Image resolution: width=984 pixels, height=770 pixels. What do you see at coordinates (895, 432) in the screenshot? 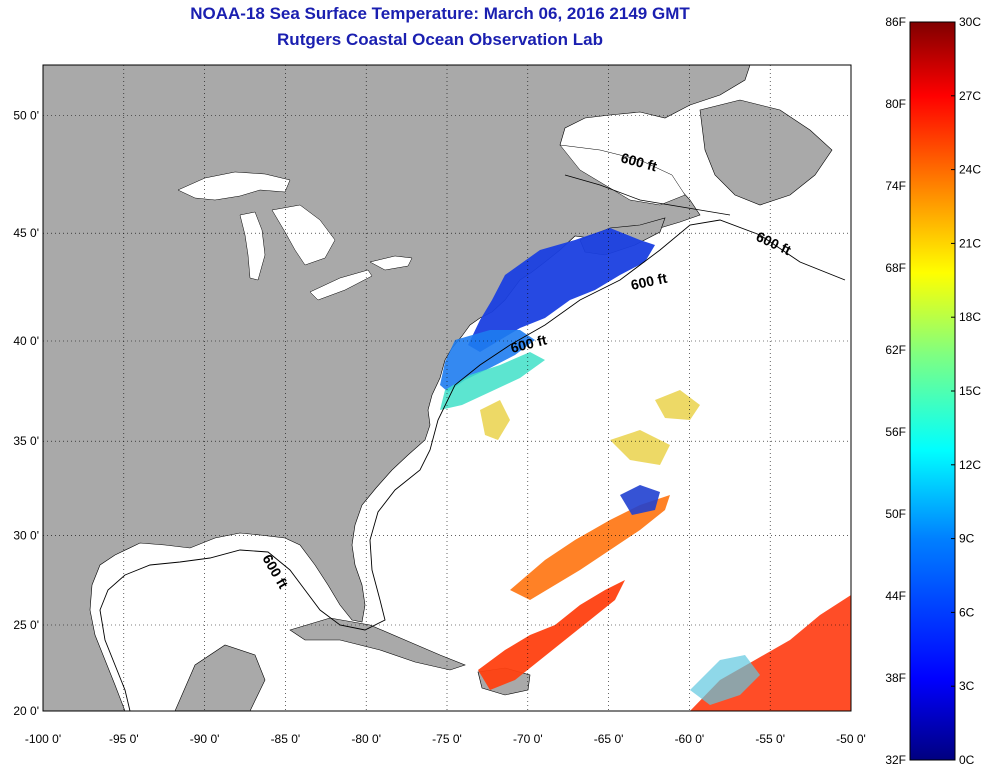
I see `colorbar-fahrenheit-label: 56F` at bounding box center [895, 432].